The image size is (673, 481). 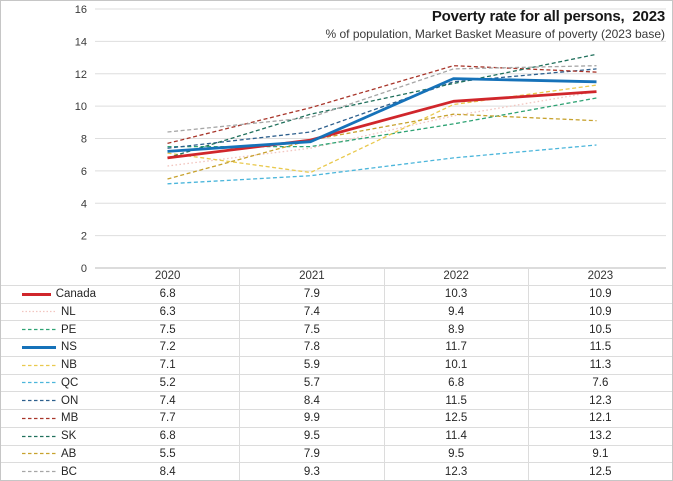 What do you see at coordinates (68, 311) in the screenshot?
I see `series-label: NL` at bounding box center [68, 311].